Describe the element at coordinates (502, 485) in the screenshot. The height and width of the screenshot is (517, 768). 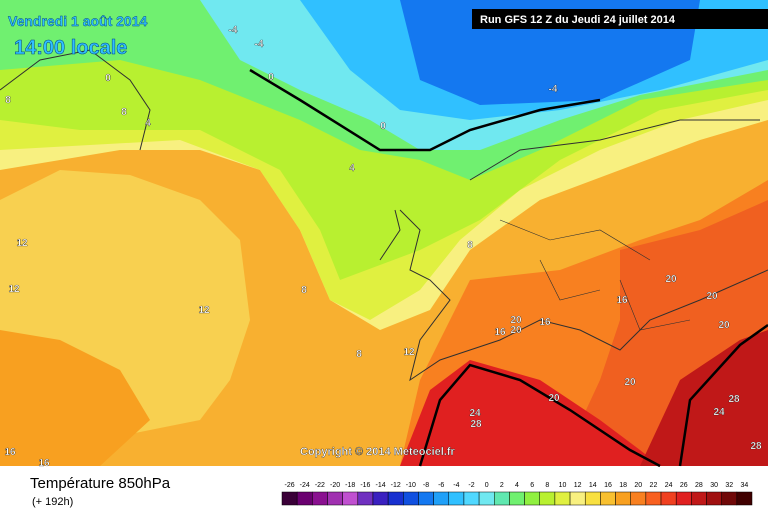
I see `legend-label: 2` at that location.